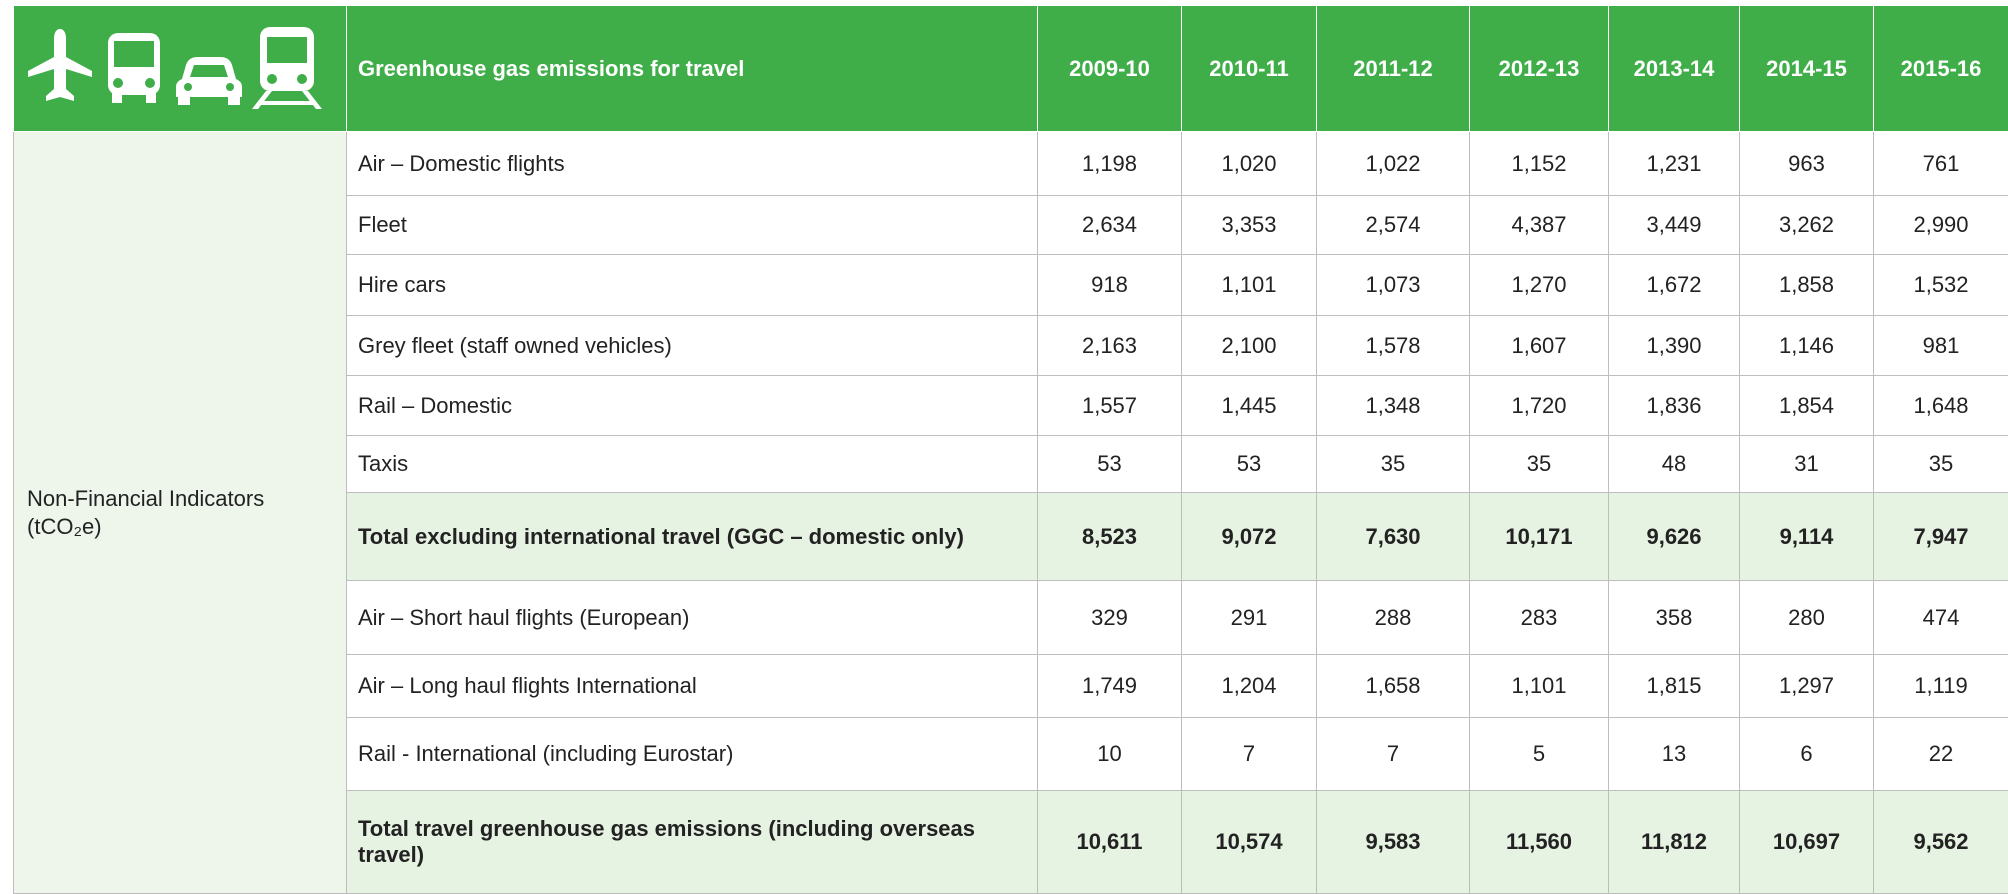  What do you see at coordinates (1807, 346) in the screenshot?
I see `cell-value: 1,146` at bounding box center [1807, 346].